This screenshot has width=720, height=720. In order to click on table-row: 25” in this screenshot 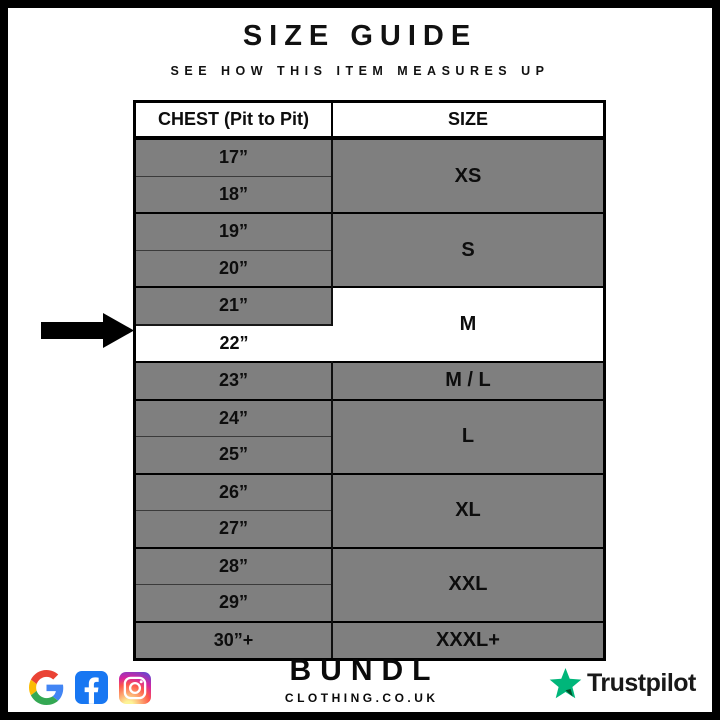, I will do `click(369, 455)`.